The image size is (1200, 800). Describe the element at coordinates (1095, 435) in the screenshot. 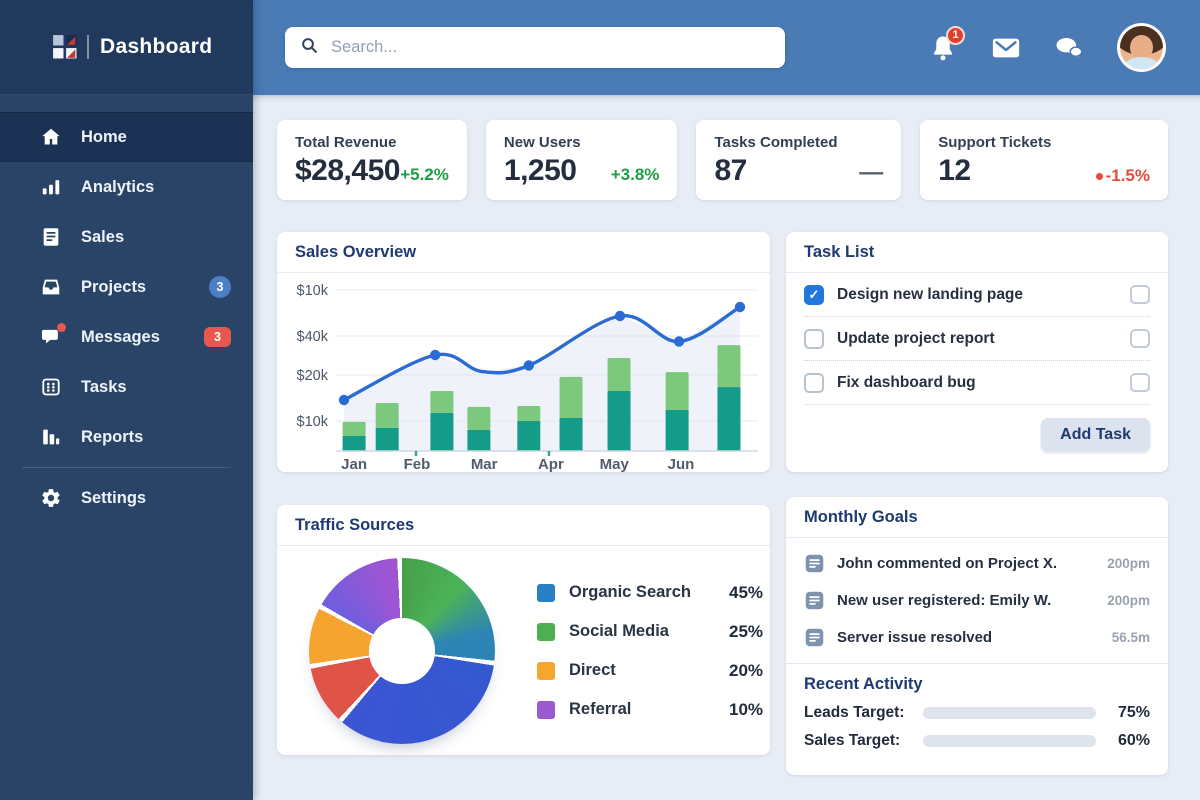

I see `add-task-button: Add Task` at that location.